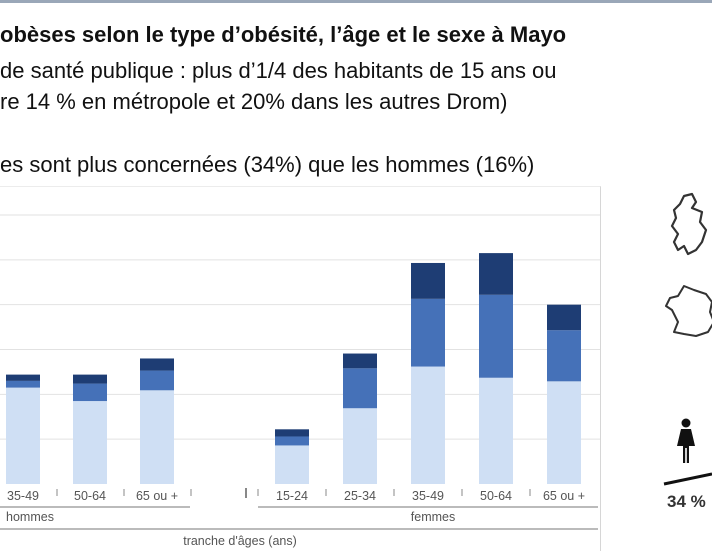 The width and height of the screenshot is (712, 557). Describe the element at coordinates (686, 440) in the screenshot. I see `woman-icon` at that location.